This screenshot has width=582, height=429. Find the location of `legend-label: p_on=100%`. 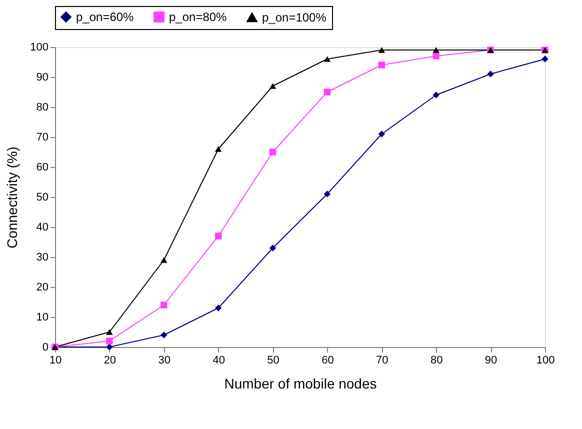

legend-label: p_on=100% is located at coordinates (294, 17).